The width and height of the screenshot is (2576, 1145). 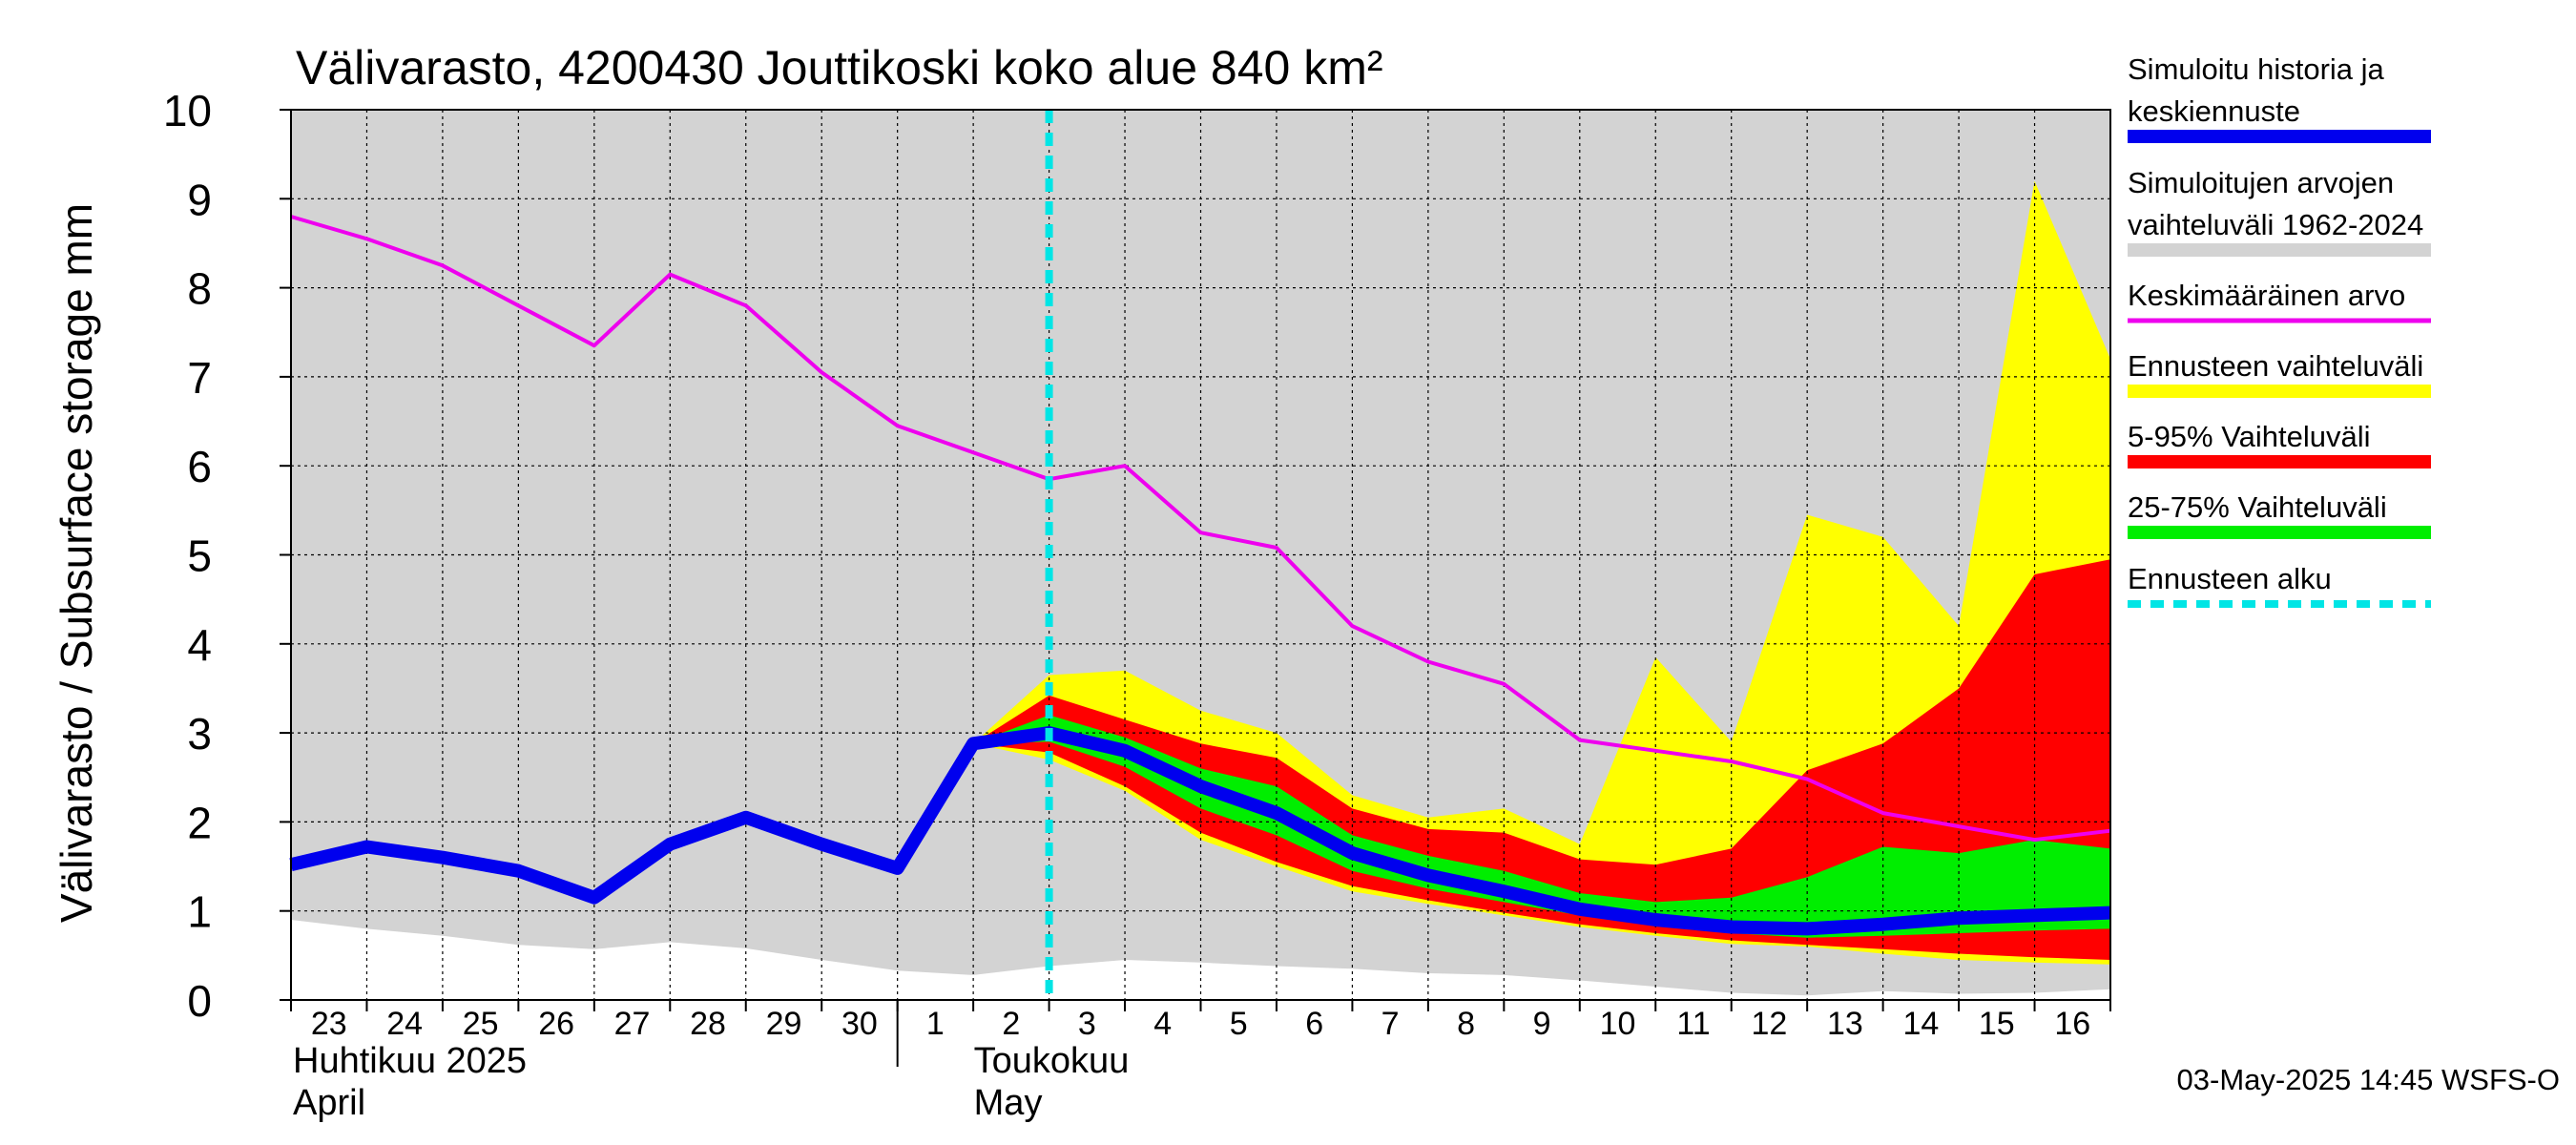 What do you see at coordinates (859, 1024) in the screenshot?
I see `x-tick-label: 30` at bounding box center [859, 1024].